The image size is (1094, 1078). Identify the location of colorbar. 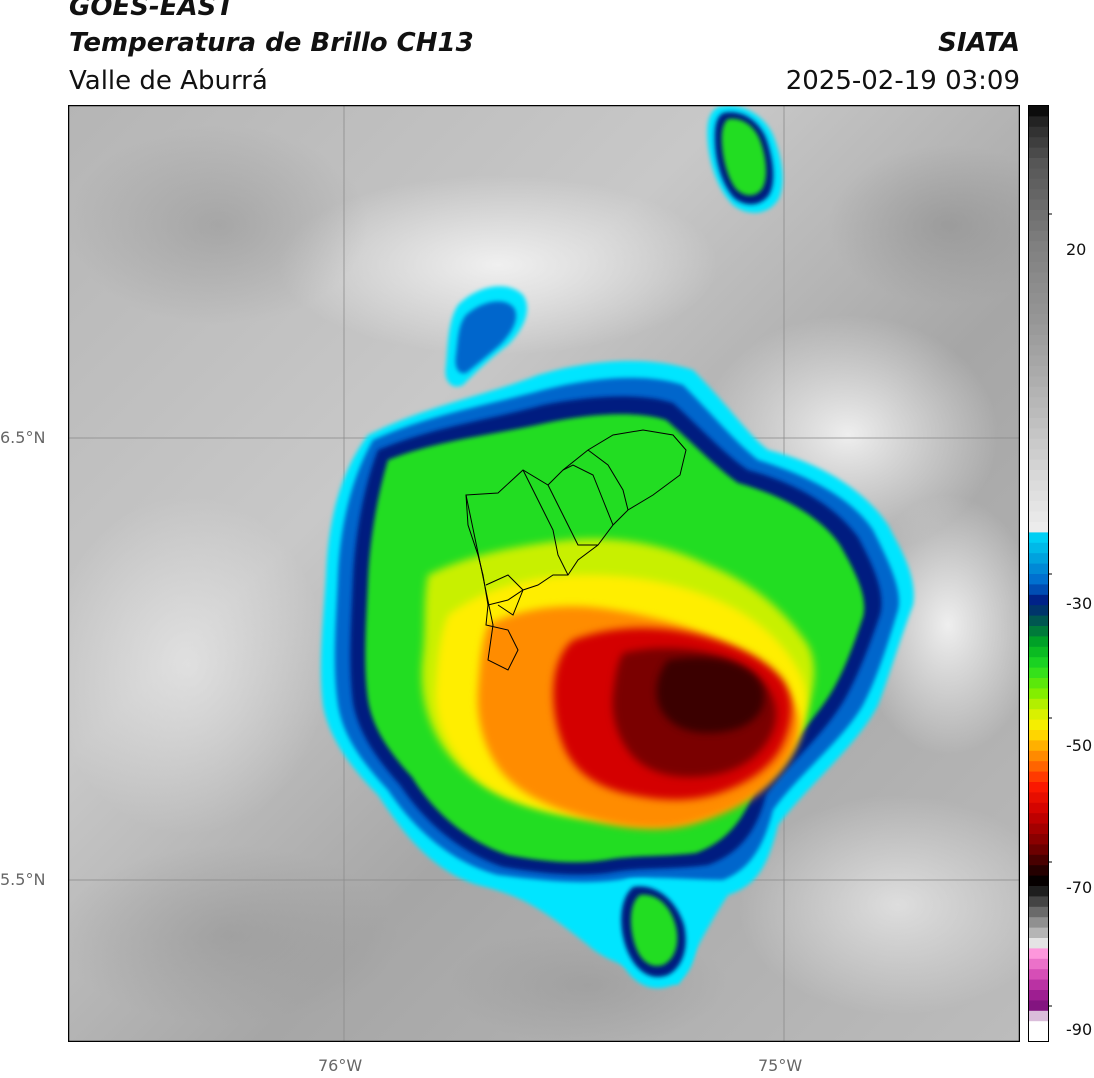
(1040, 574).